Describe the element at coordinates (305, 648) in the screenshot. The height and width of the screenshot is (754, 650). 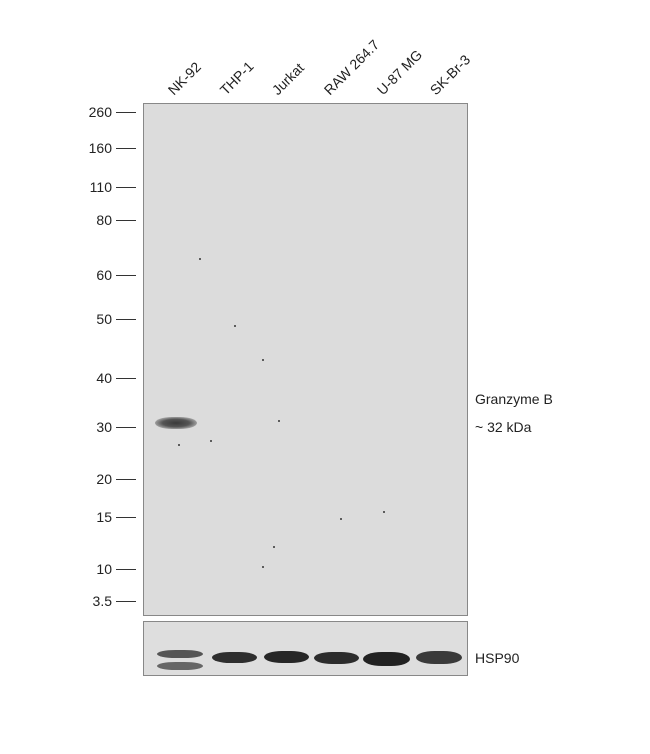
I see `loading-control-blot` at that location.